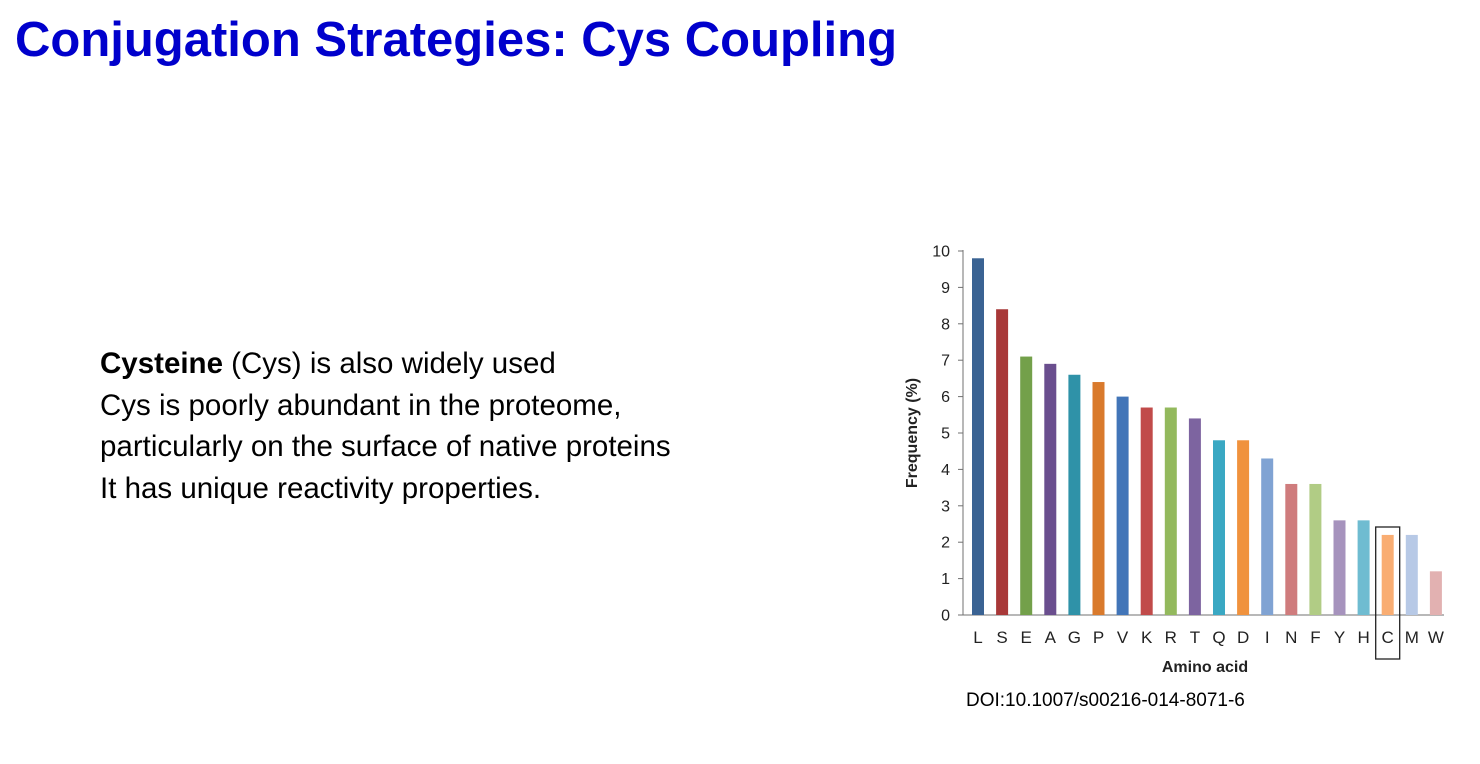  Describe the element at coordinates (1207, 436) in the screenshot. I see `bars` at that location.